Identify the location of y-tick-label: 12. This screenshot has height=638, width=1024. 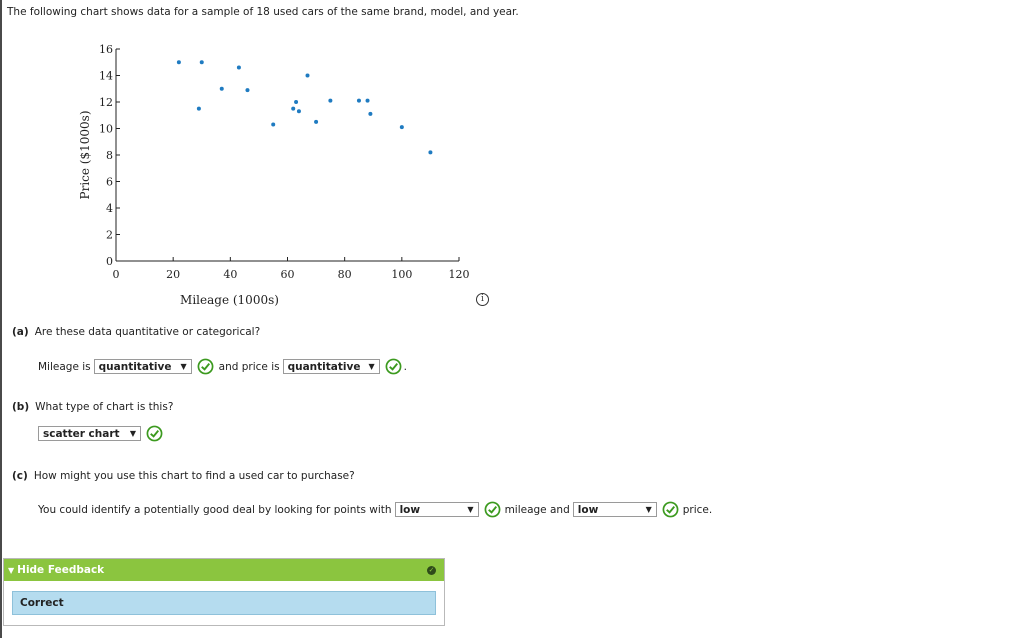
(106, 102).